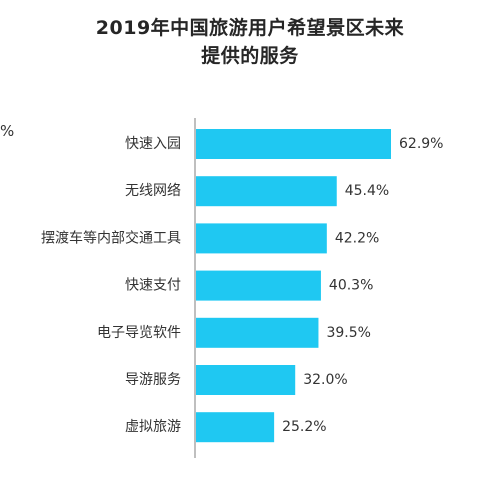 The image size is (500, 485). Describe the element at coordinates (153, 427) in the screenshot. I see `category-label-7: 虚拟旅游` at that location.